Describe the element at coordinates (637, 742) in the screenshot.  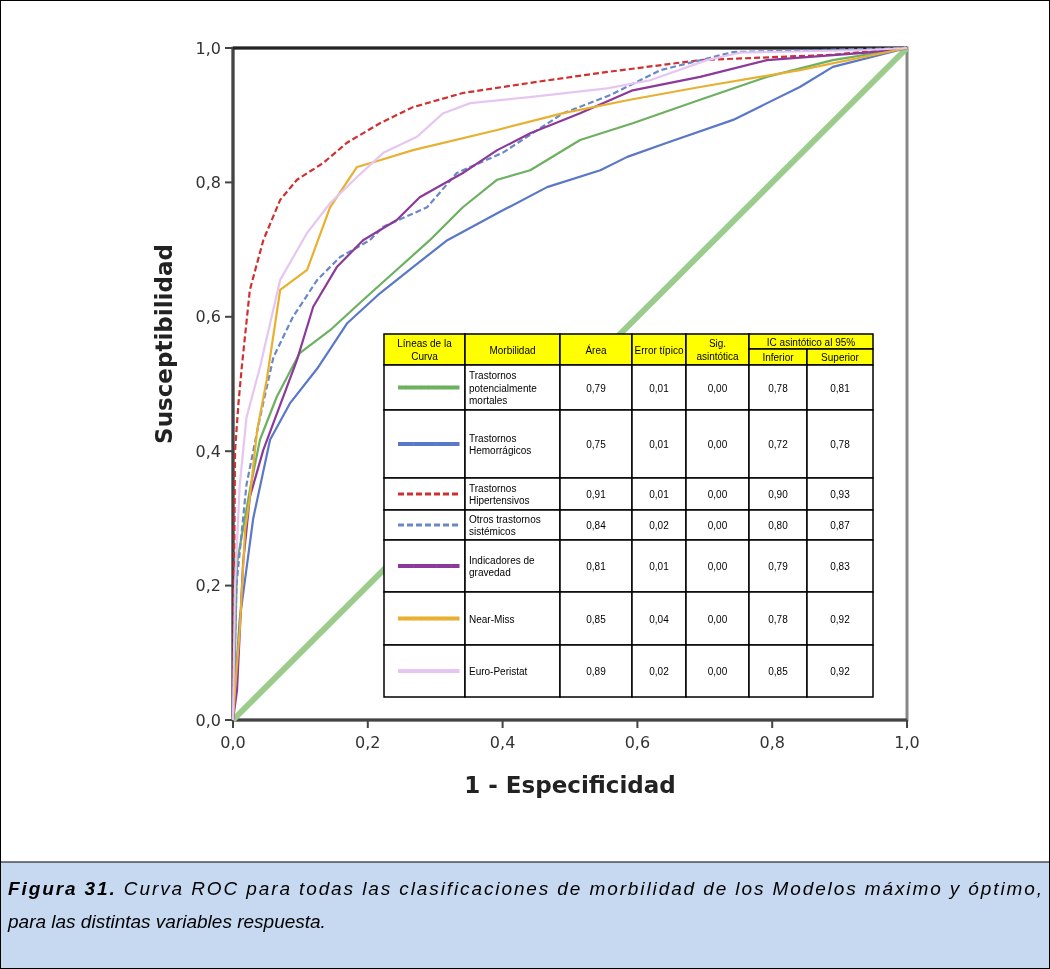
I see `x-tick-label: 0,6` at that location.